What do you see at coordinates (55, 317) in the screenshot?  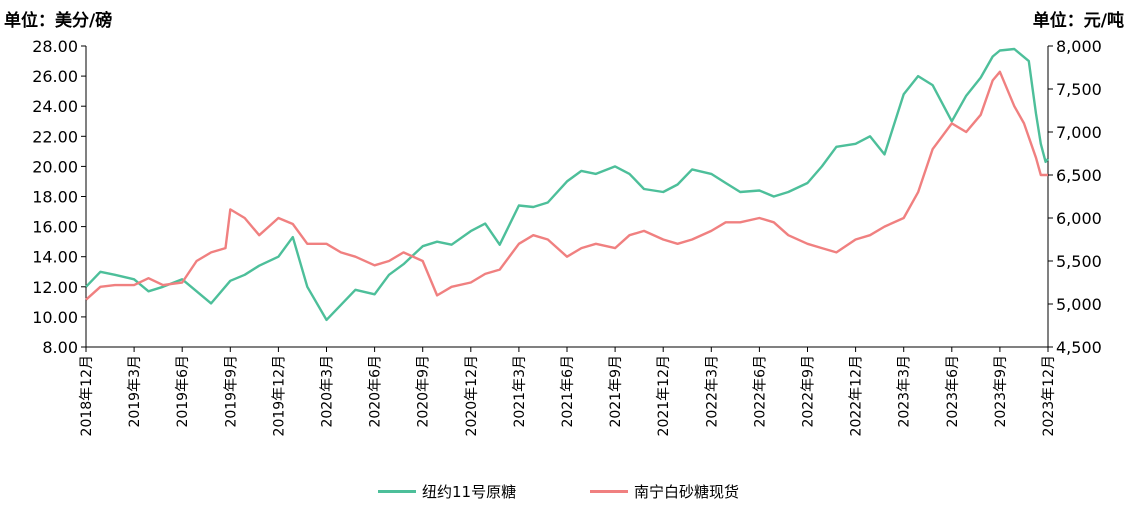 I see `left-tick-label: 10.00` at bounding box center [55, 317].